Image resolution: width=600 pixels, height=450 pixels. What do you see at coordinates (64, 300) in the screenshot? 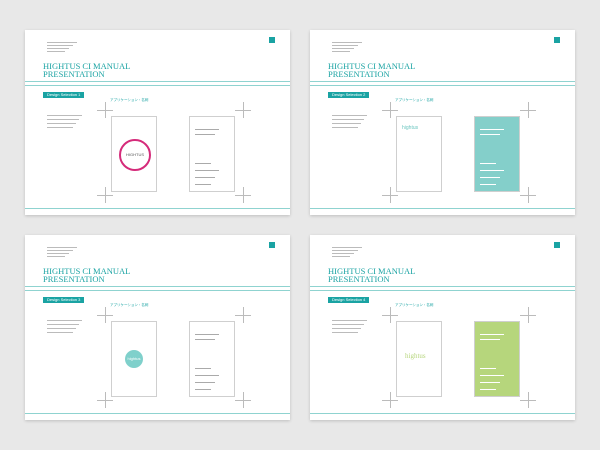
I see `section-label: Design Selection 3` at bounding box center [64, 300].